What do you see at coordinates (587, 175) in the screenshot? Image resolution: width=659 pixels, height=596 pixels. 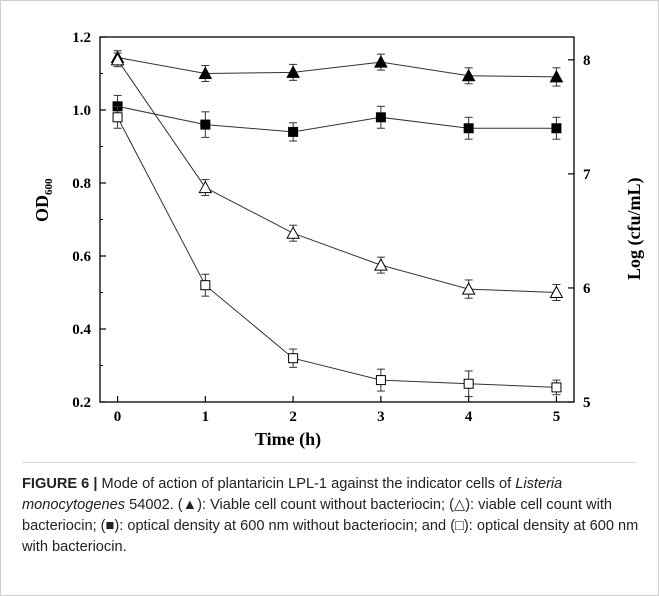 I see `y-right-tick-label: 7` at bounding box center [587, 175].